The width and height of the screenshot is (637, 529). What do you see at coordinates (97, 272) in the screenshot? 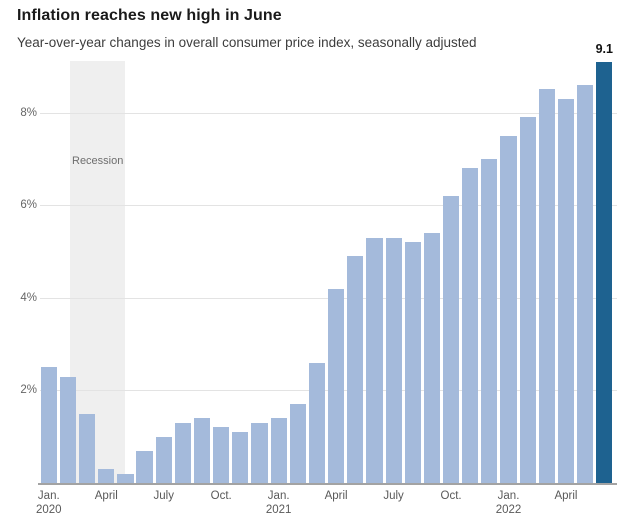
I see `recession-band` at bounding box center [97, 272].